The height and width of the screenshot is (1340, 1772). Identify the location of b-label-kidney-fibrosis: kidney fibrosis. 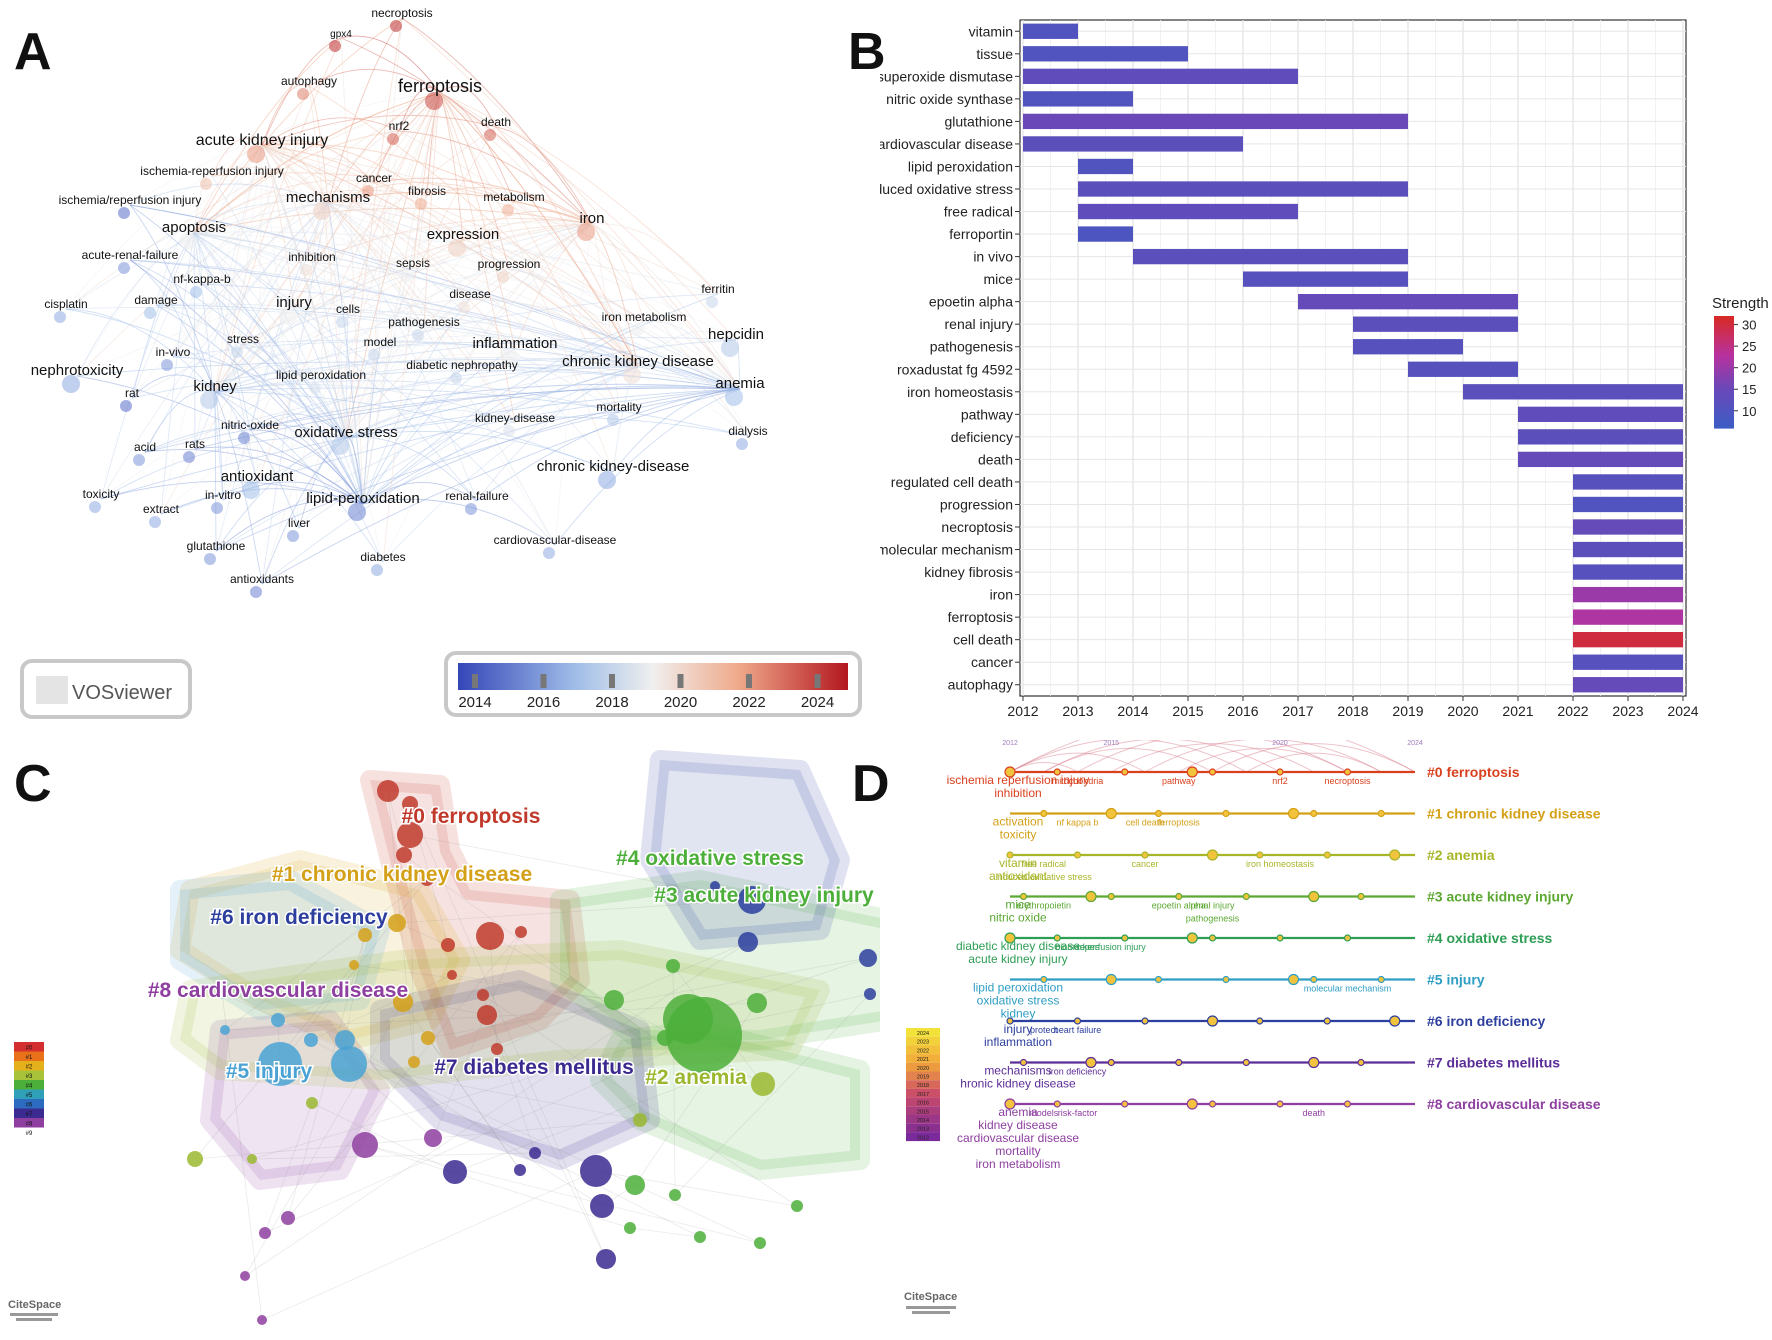
(968, 572).